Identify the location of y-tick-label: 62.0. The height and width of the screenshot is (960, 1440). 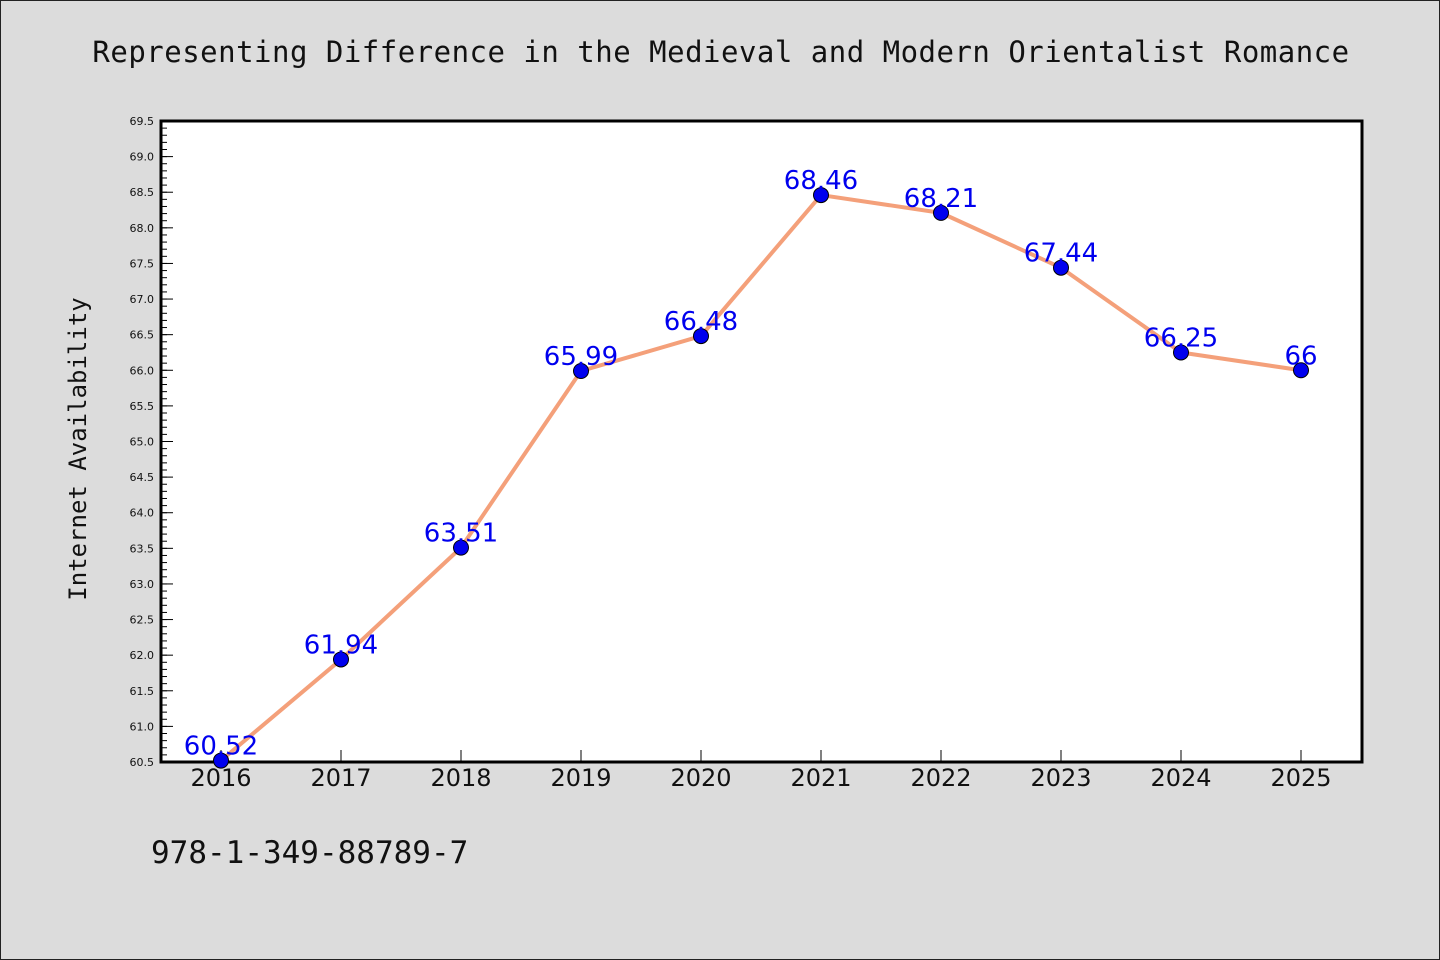
(142, 655).